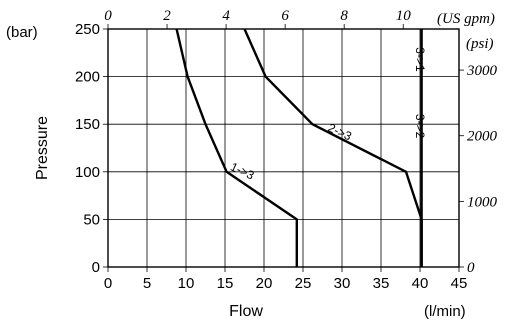  What do you see at coordinates (108, 16) in the screenshot?
I see `secondary-x-tick-label: 0` at bounding box center [108, 16].